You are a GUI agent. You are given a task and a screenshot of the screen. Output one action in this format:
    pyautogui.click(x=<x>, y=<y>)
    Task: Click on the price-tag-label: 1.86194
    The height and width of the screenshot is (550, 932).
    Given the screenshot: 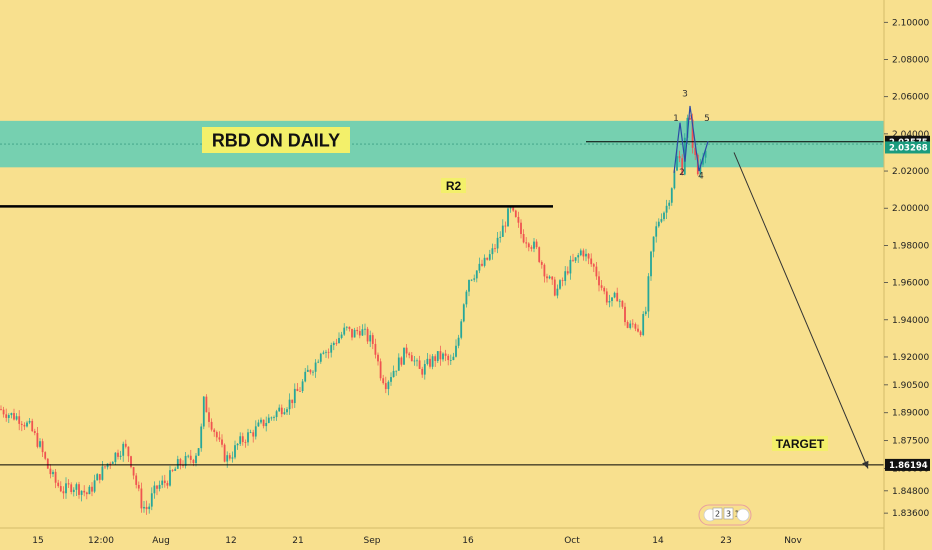 What is the action you would take?
    pyautogui.click(x=908, y=466)
    